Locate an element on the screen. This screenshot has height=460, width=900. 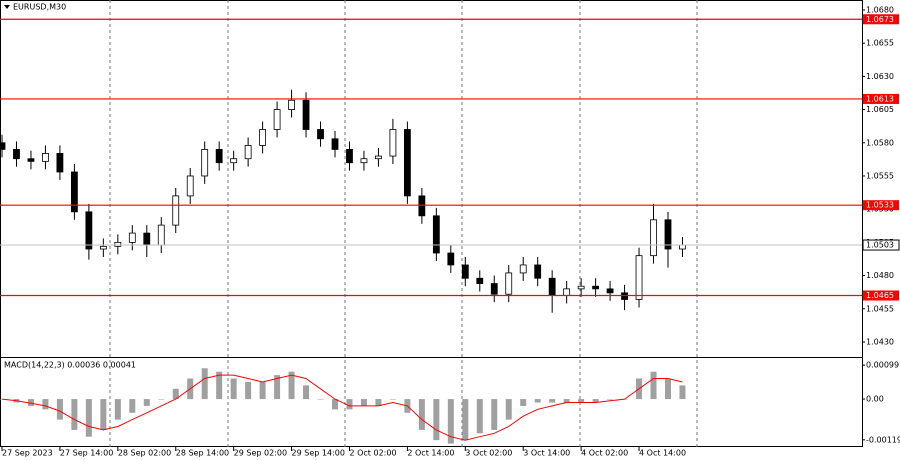
x-tick-label: 4 Oct 02:00 is located at coordinates (604, 453).